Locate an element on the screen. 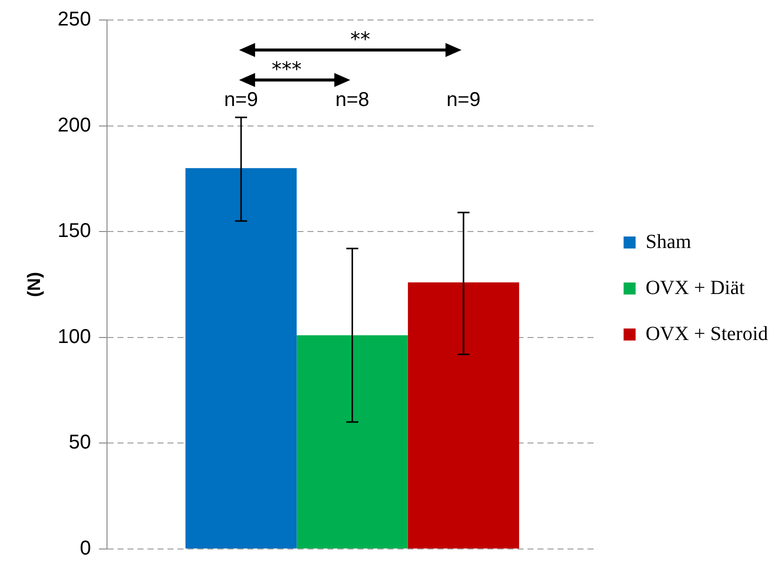  y-tick-label: 250 is located at coordinates (74, 19).